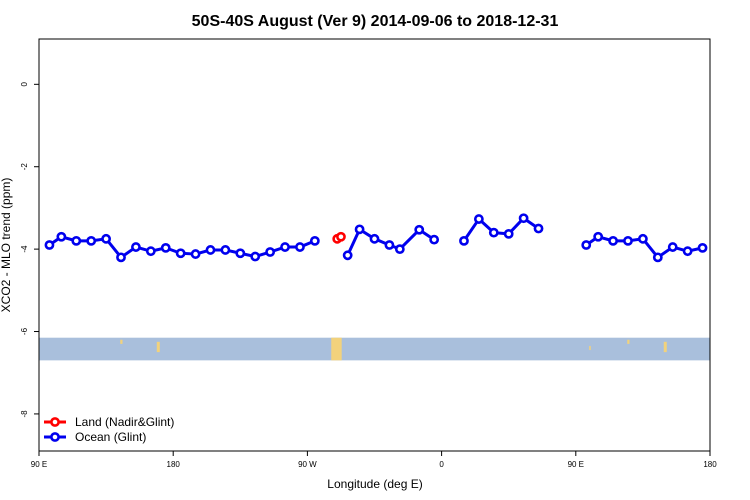 This screenshot has height=500, width=750. What do you see at coordinates (441, 464) in the screenshot?
I see `x-tick-label: 0` at bounding box center [441, 464].